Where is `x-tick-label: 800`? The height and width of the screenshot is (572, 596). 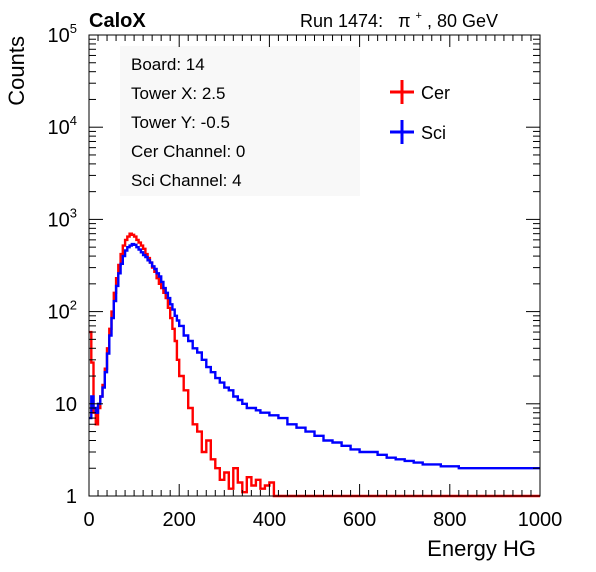
x-tick-label: 800 is located at coordinates (449, 520).